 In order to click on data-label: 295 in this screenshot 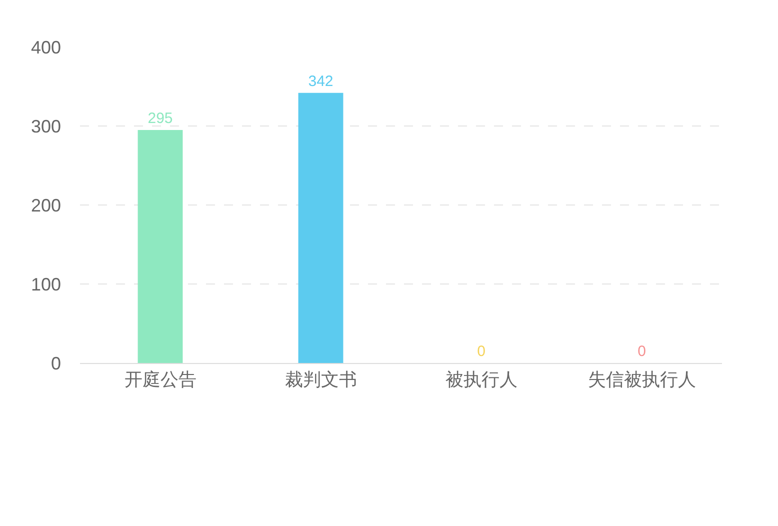, I will do `click(160, 118)`.